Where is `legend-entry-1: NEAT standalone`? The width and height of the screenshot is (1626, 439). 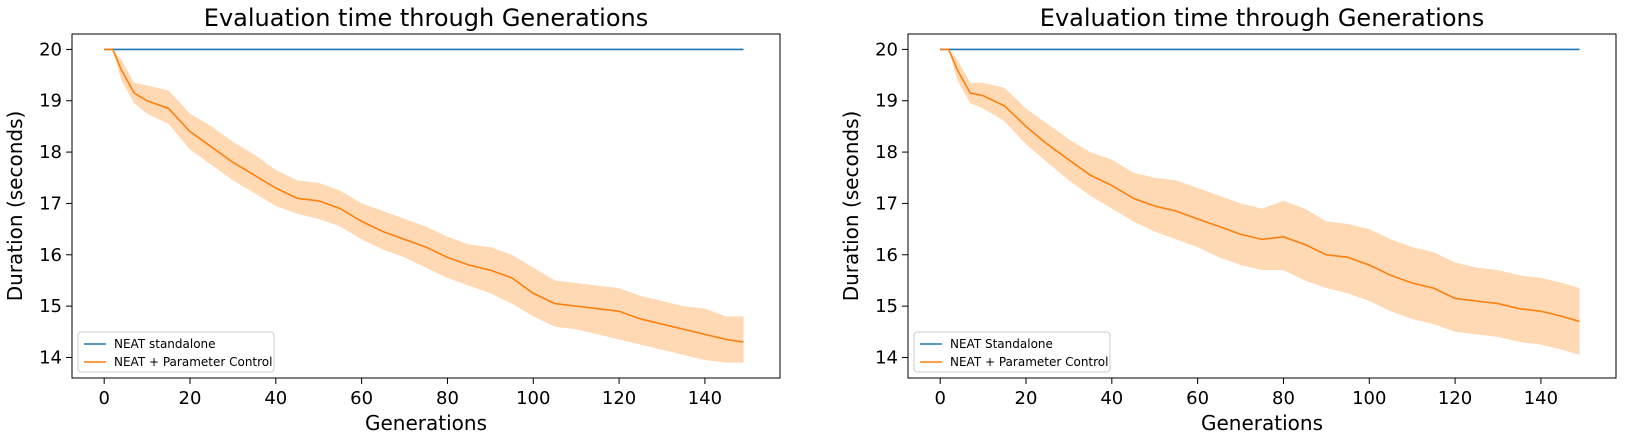
legend-entry-1: NEAT standalone is located at coordinates (165, 344).